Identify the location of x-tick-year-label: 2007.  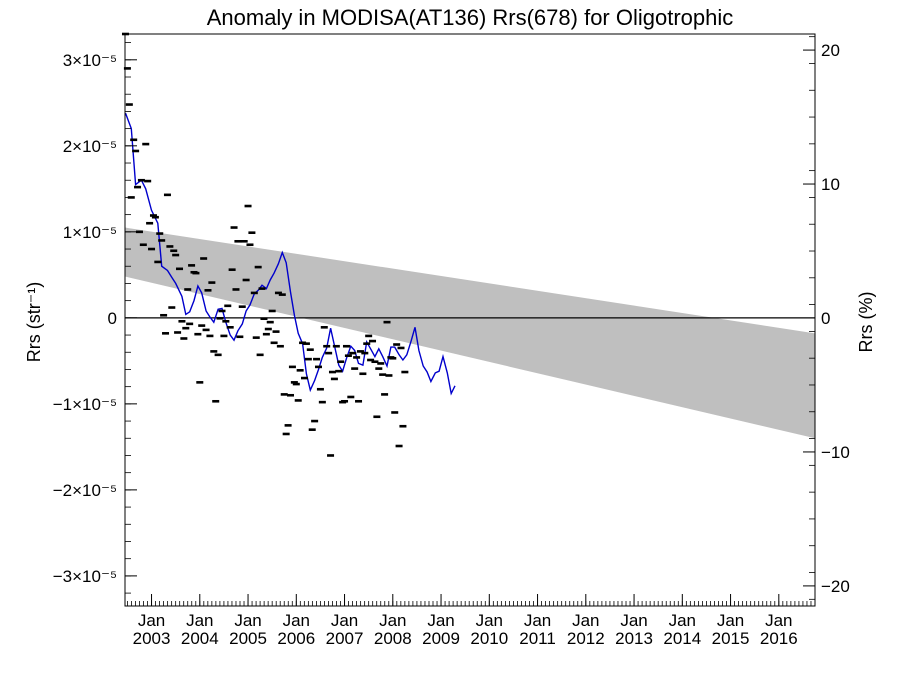
(345, 638).